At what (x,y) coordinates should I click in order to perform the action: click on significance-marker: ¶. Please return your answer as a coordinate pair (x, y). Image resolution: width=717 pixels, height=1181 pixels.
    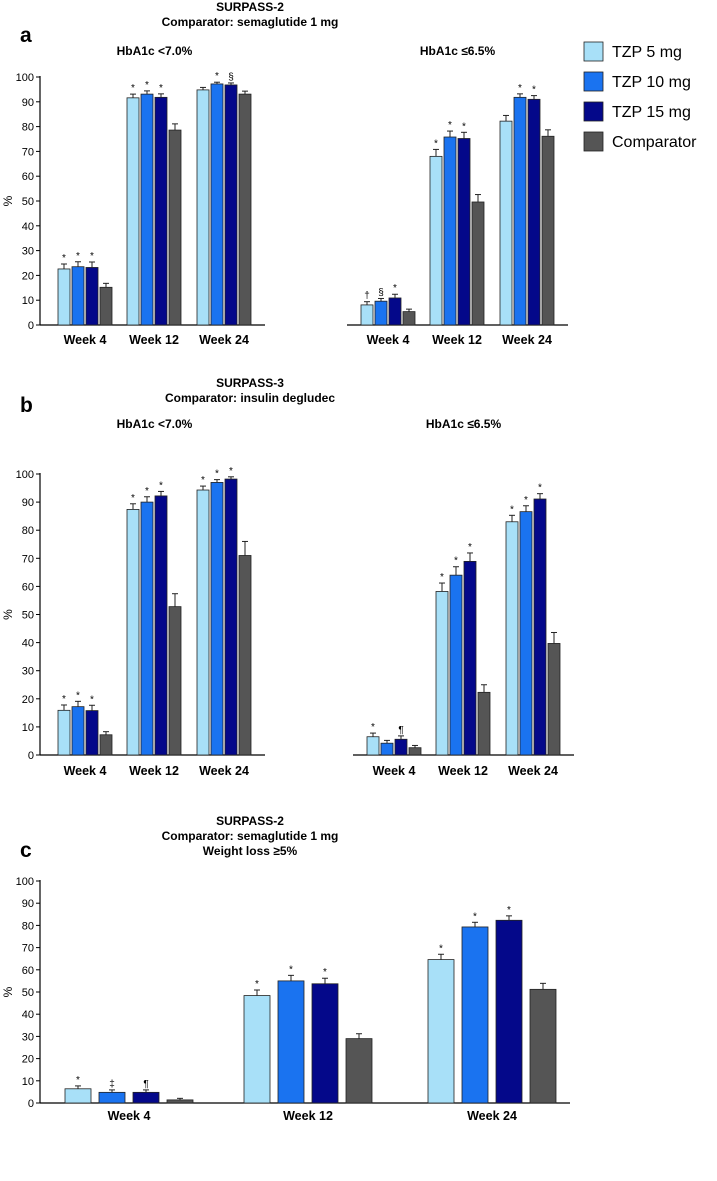
    Looking at the image, I should click on (145, 1084).